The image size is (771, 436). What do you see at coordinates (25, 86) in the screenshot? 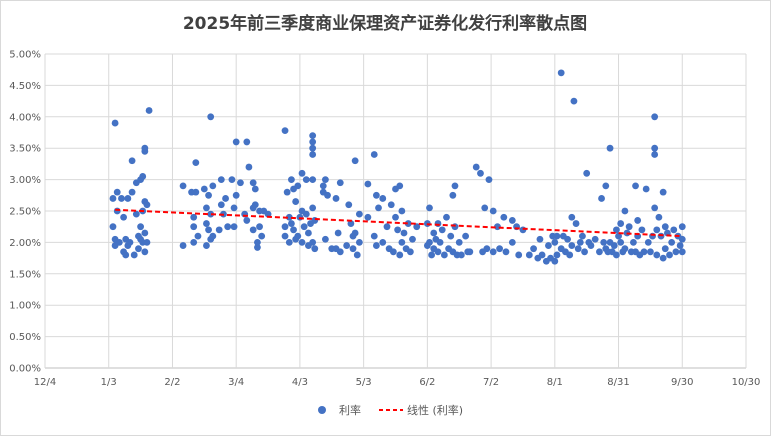
I see `y-tick-label: 4.50%` at bounding box center [25, 86].